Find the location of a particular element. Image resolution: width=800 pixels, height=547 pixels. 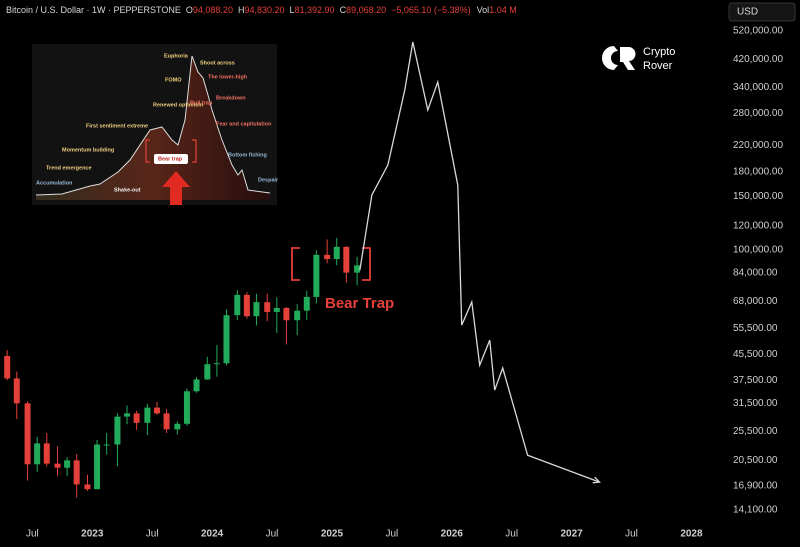

currency: USD is located at coordinates (747, 12).